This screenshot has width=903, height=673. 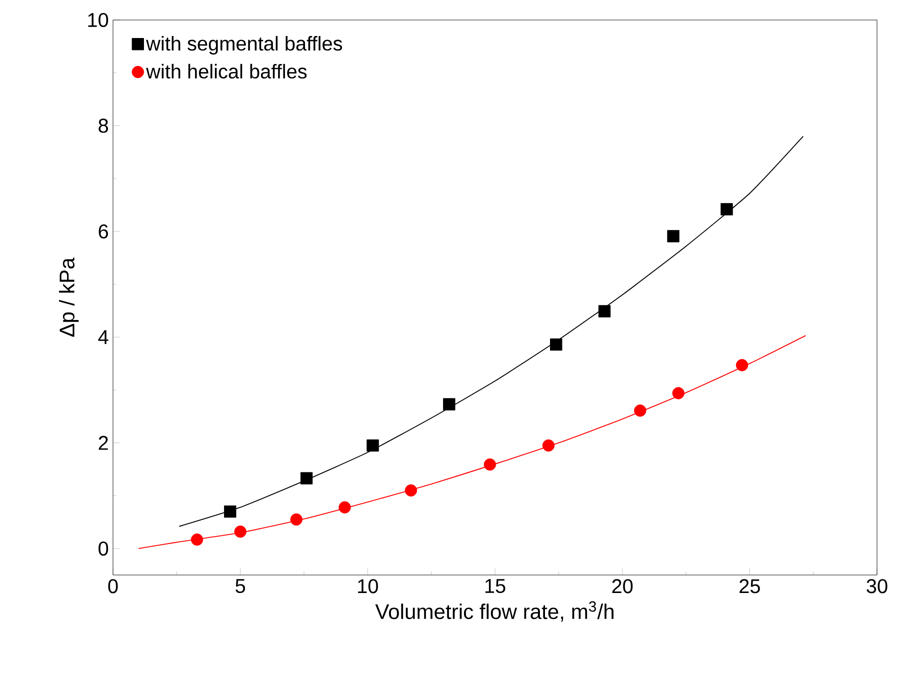 I want to click on x-tick-label: 20, so click(x=622, y=586).